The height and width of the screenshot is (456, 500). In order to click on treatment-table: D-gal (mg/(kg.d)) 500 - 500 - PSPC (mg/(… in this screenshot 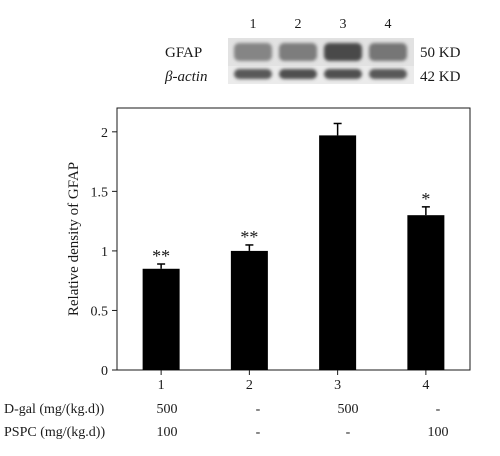, I will do `click(226, 421)`.